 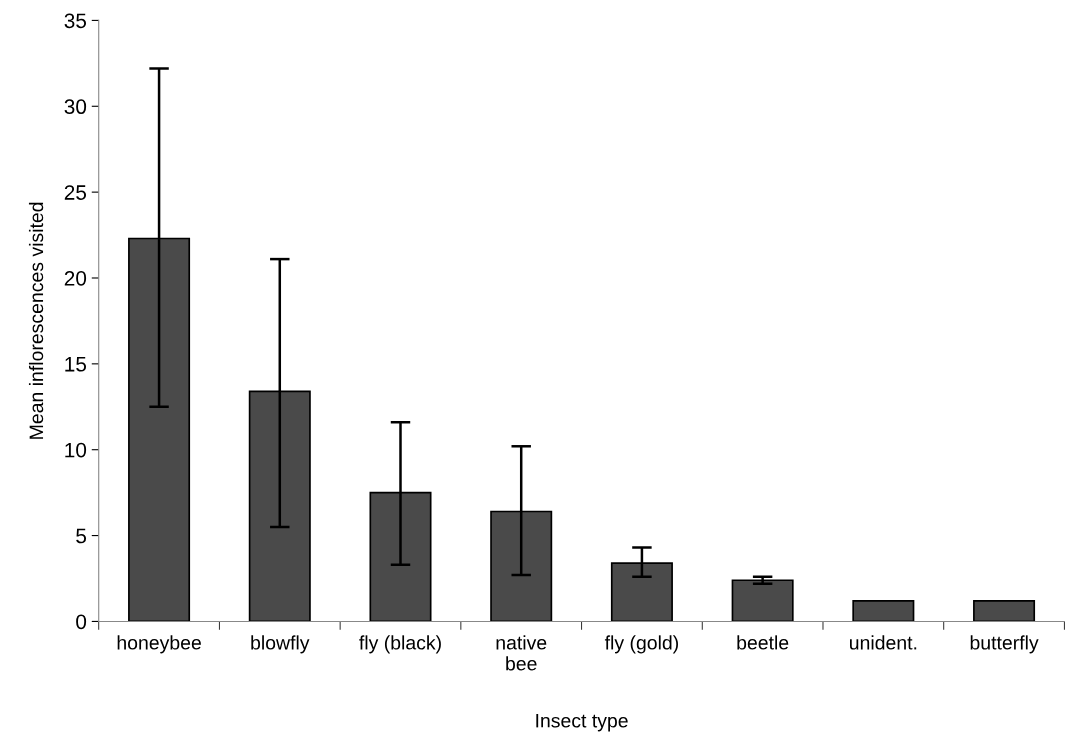 I want to click on y-tick-label: 5, so click(x=81, y=536).